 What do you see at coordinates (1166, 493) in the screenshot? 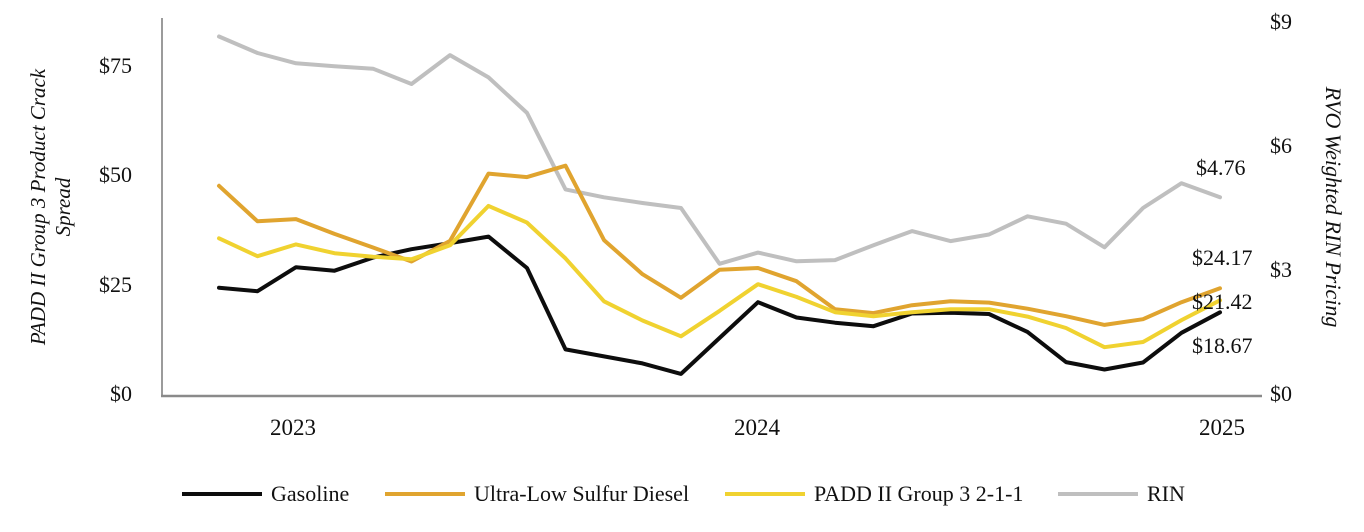
I see `legend-label: RIN` at bounding box center [1166, 493].